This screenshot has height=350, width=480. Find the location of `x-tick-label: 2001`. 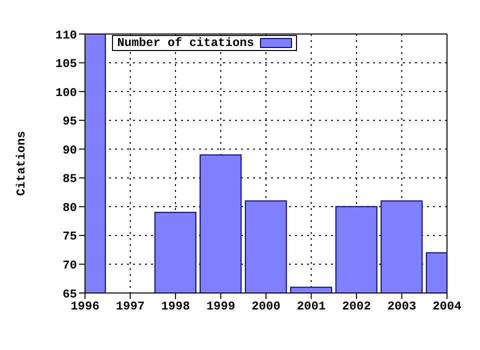

x-tick-label: 2001 is located at coordinates (311, 307).